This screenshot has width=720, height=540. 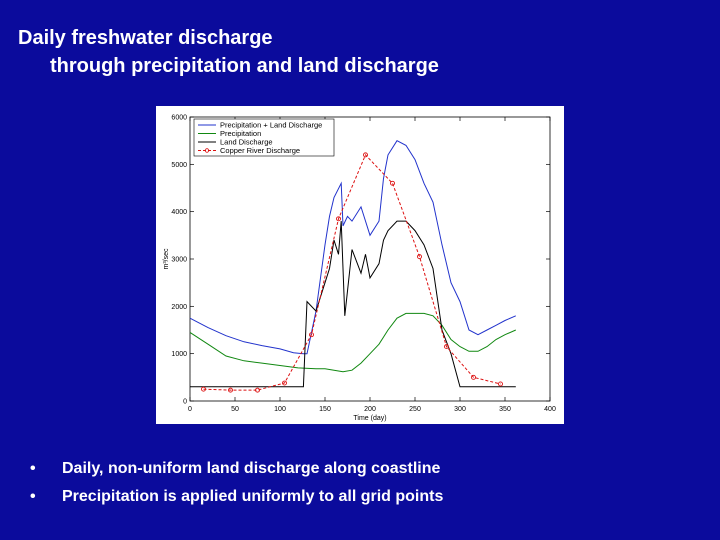 I want to click on y-tick-label: 5000, so click(x=179, y=165).